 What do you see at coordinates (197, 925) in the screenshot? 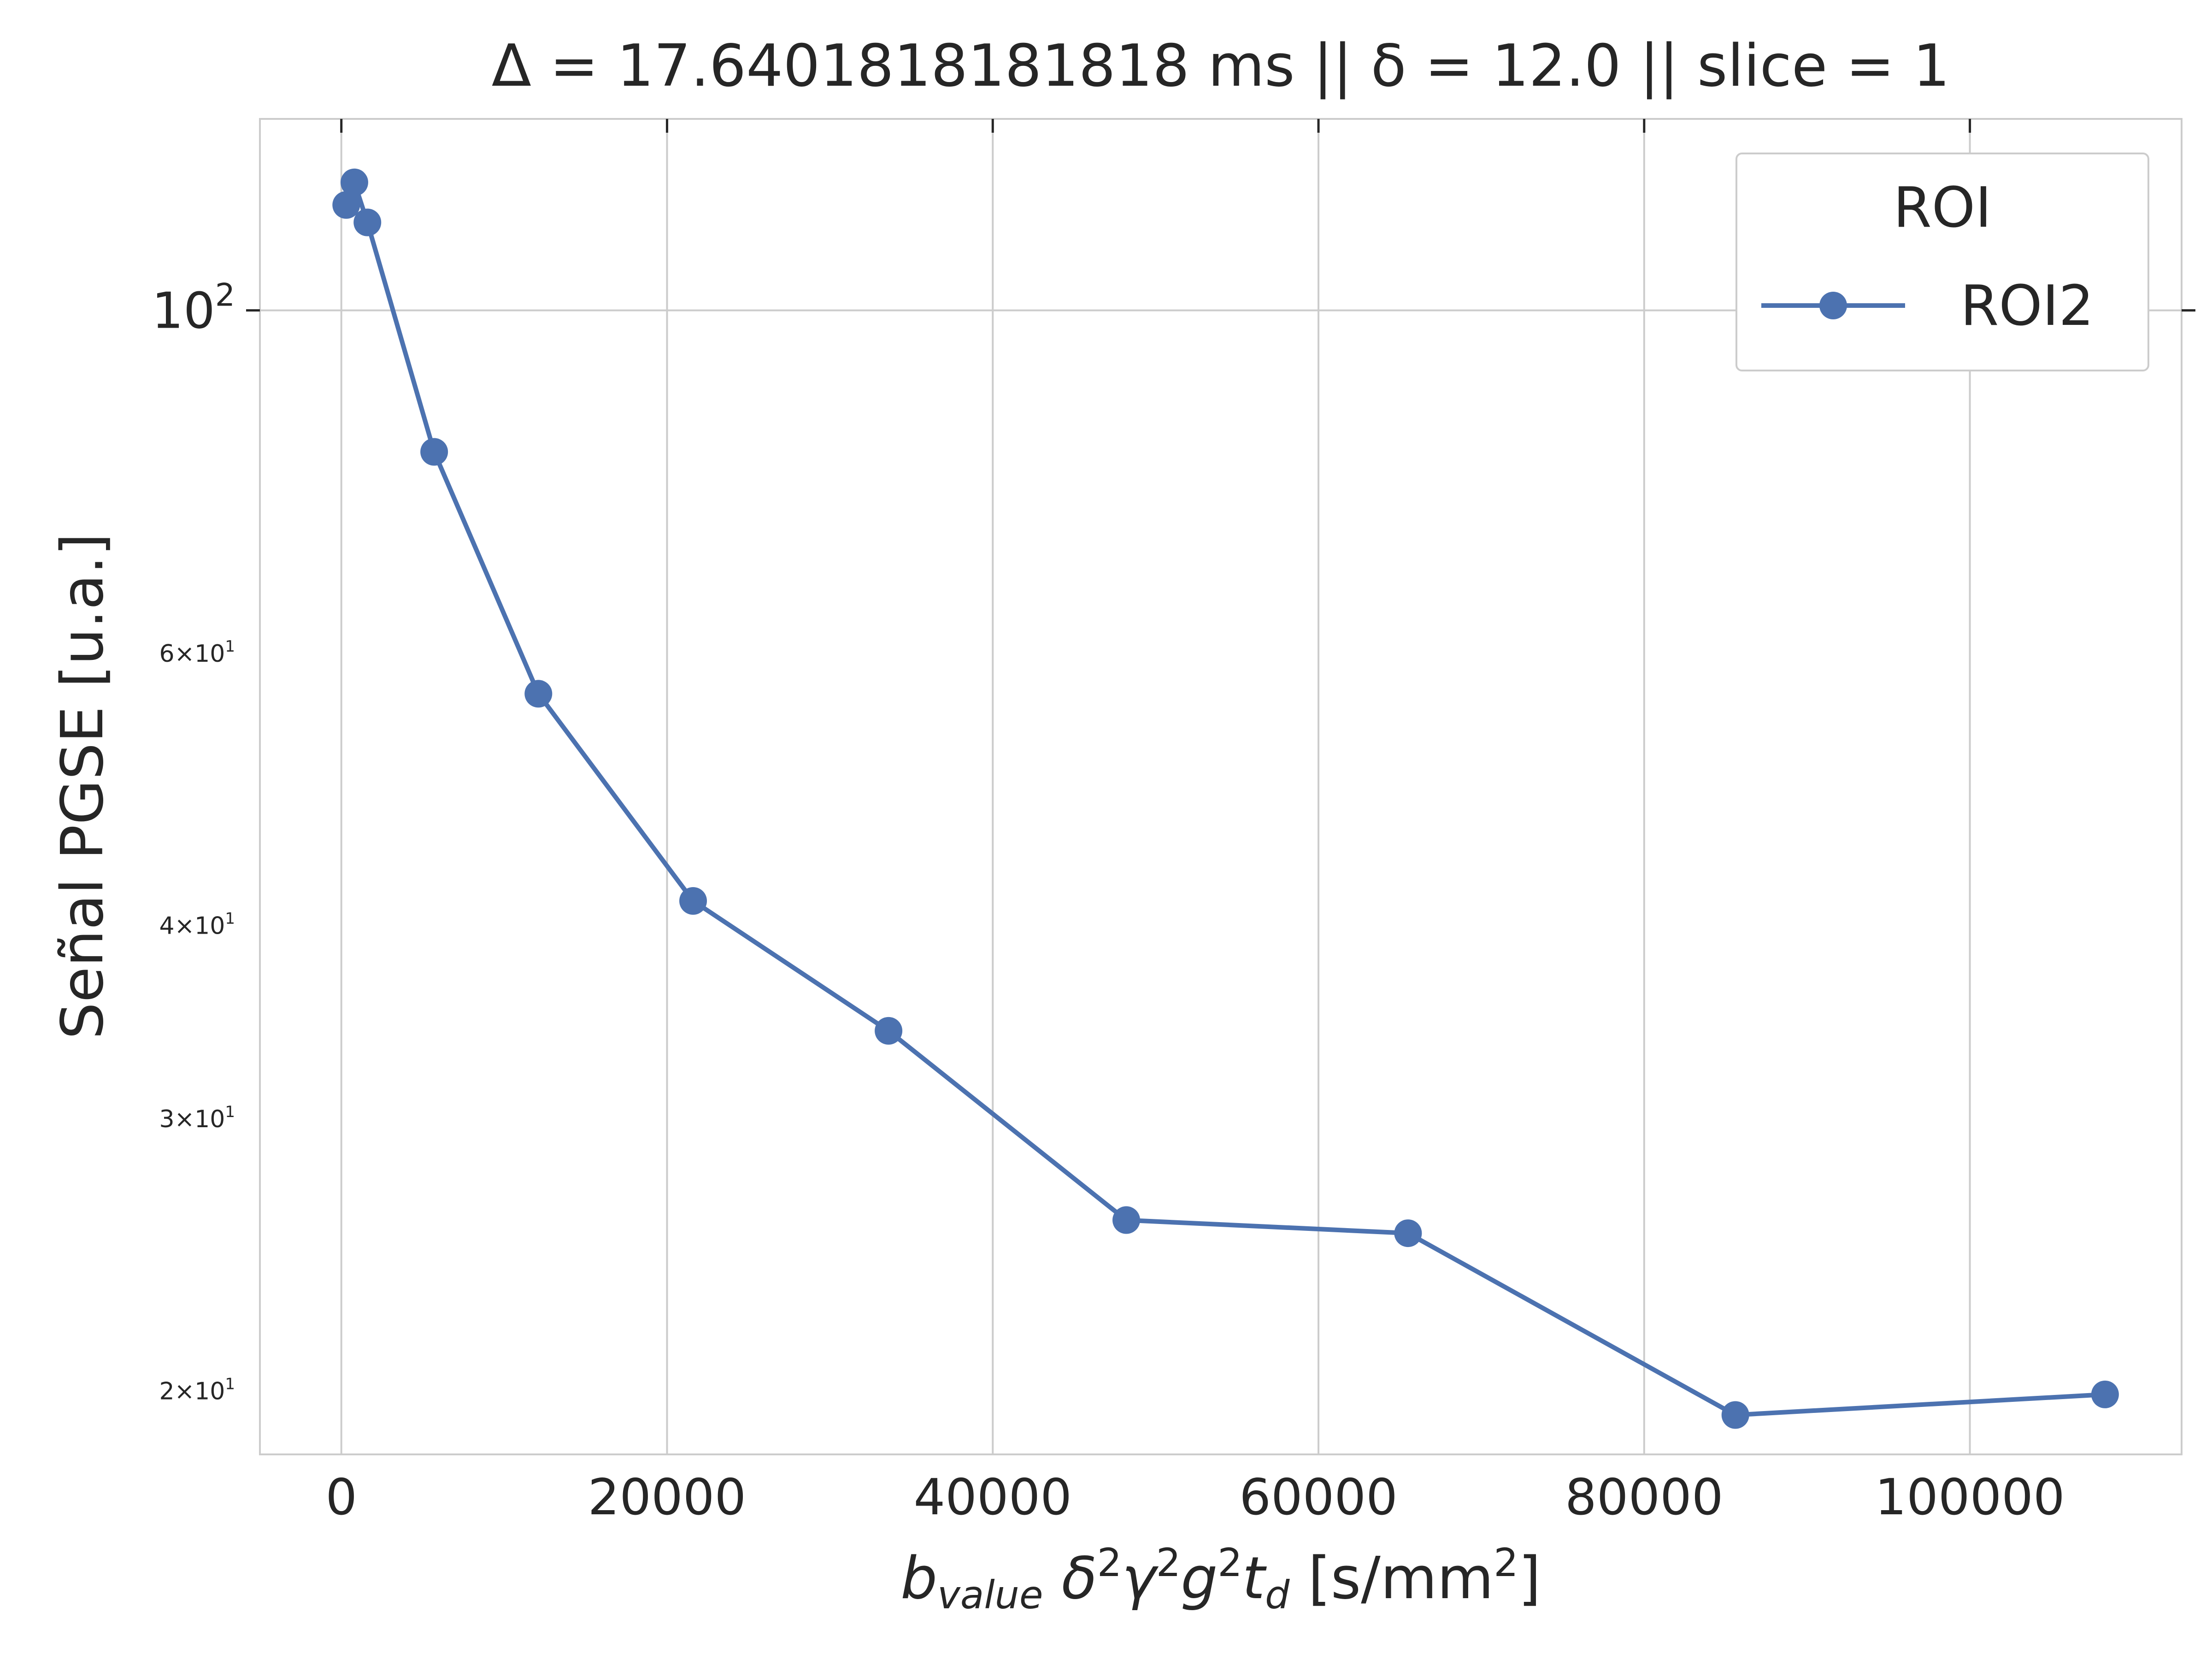
I see `y-minor-tick-label: 4×10¹` at bounding box center [197, 925].